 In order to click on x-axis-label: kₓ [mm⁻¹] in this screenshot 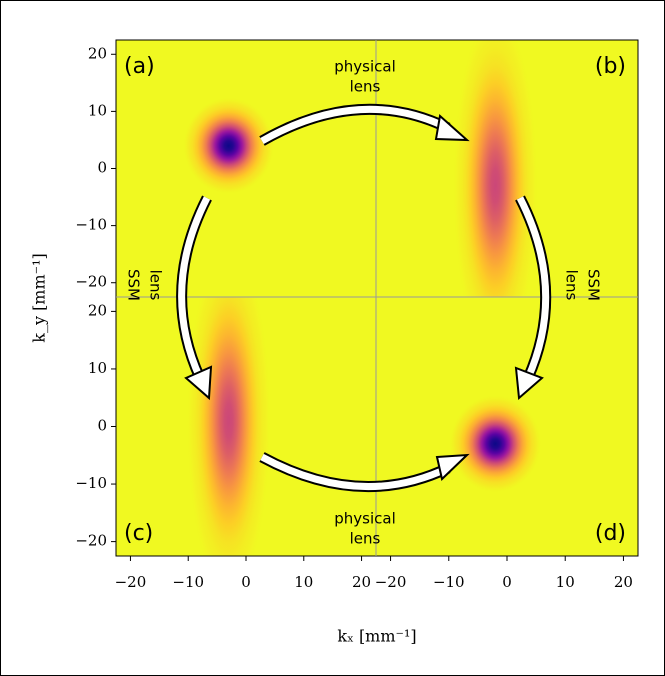, I will do `click(376, 636)`.